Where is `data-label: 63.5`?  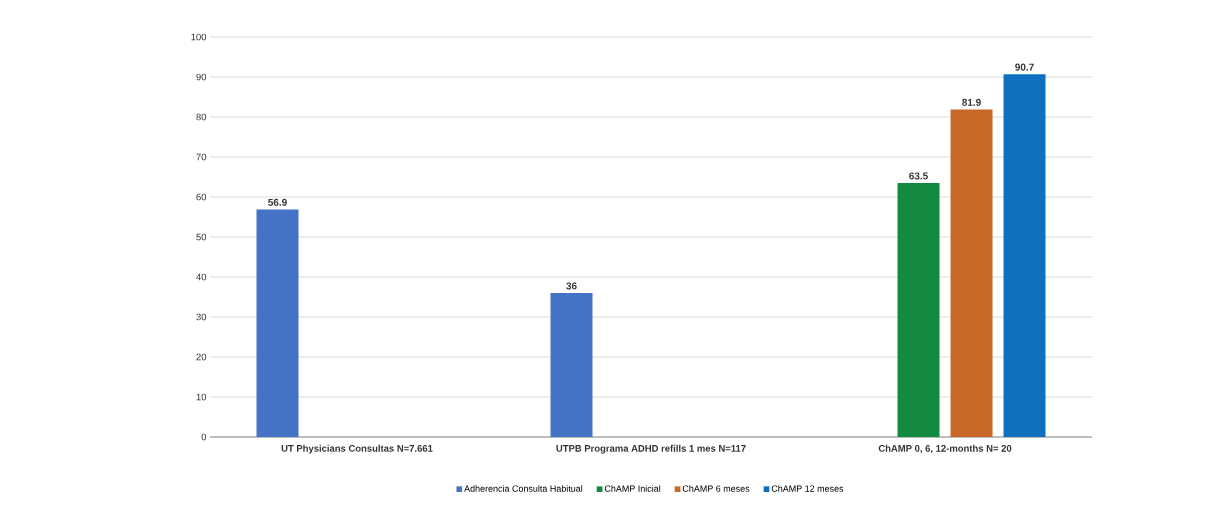 data-label: 63.5 is located at coordinates (918, 176).